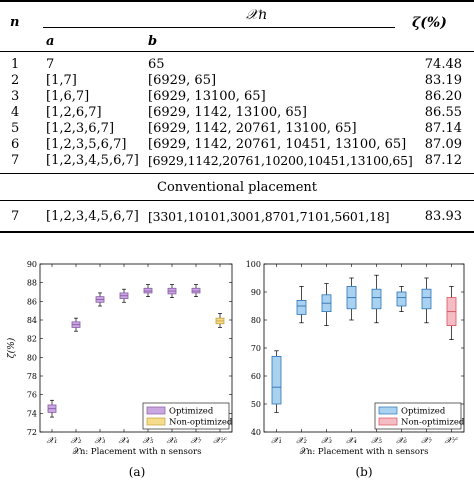  Describe the element at coordinates (61, 80) in the screenshot. I see `row-a: [1,7]` at that location.